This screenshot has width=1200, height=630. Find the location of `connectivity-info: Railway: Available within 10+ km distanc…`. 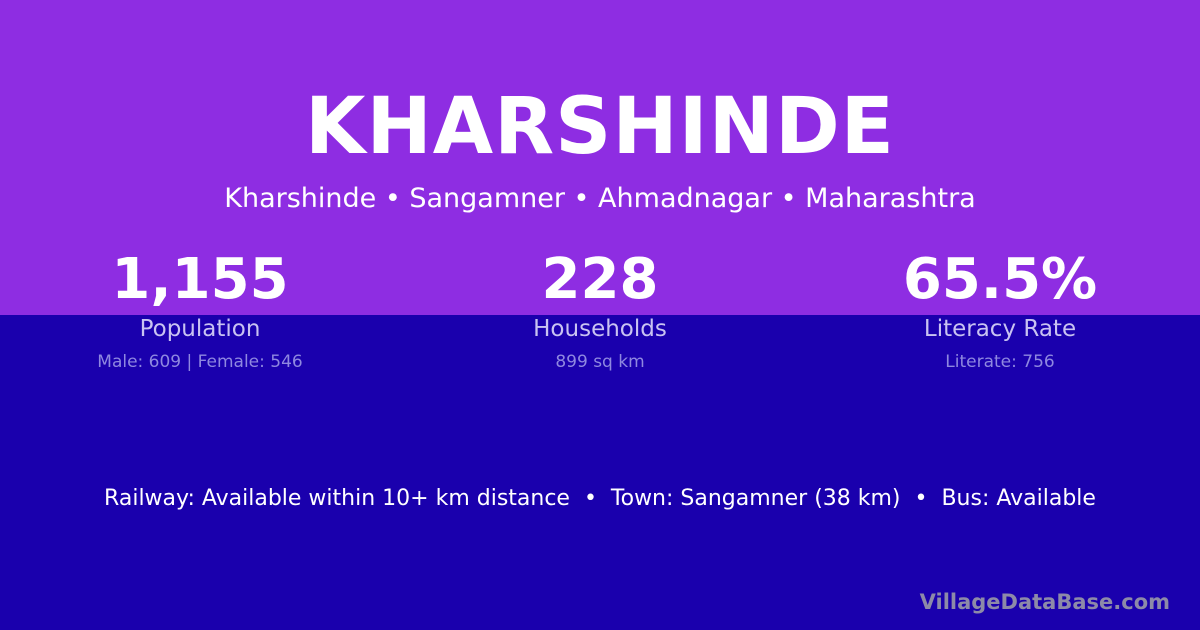

connectivity-info: Railway: Available within 10+ km distanc… is located at coordinates (600, 498).